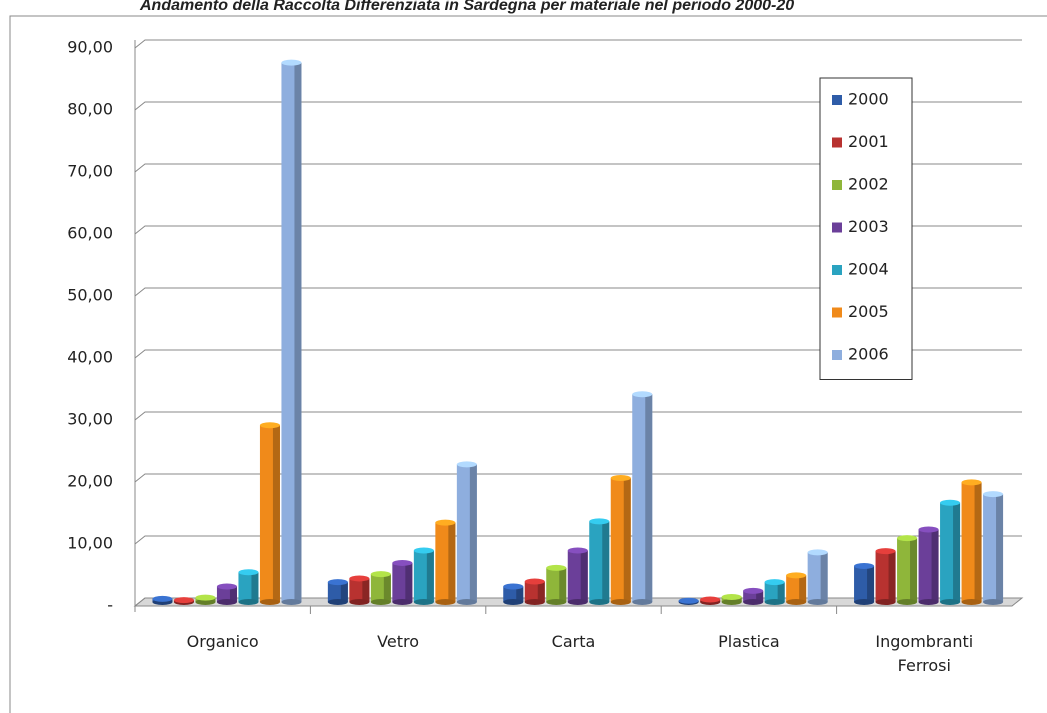  Describe the element at coordinates (90, 109) in the screenshot. I see `y-tick-label: 80,00` at that location.